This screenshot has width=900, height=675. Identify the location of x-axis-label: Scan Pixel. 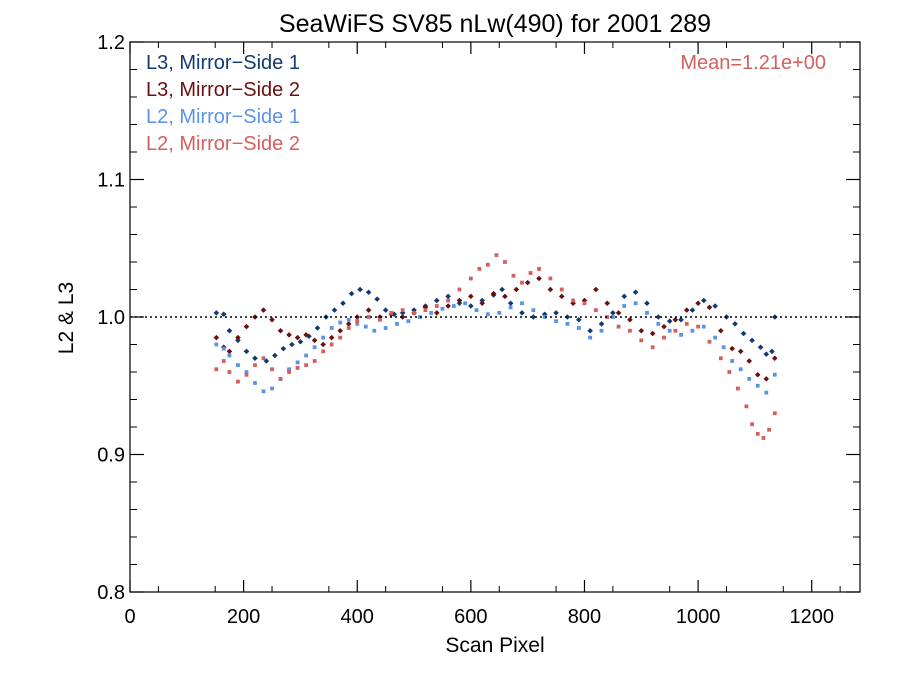
(494, 645).